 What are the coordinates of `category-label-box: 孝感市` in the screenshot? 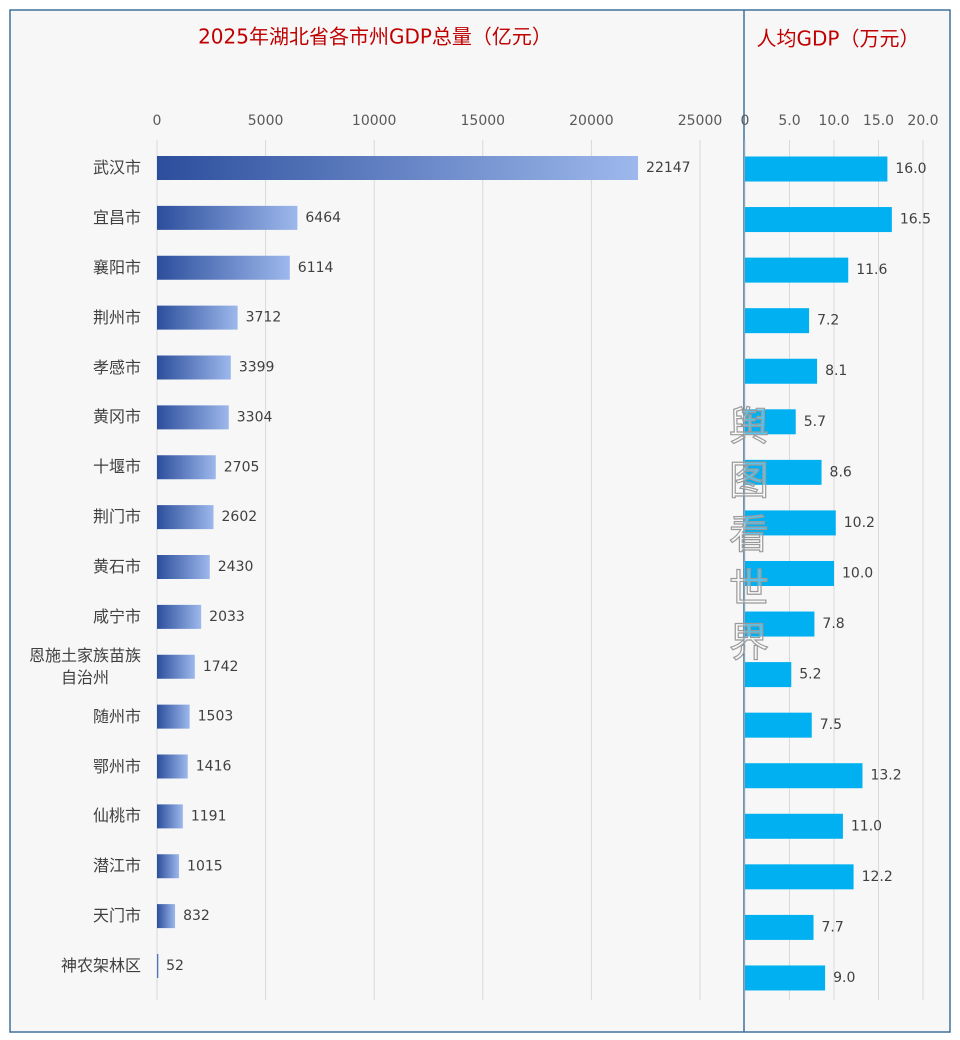 It's located at (117, 368).